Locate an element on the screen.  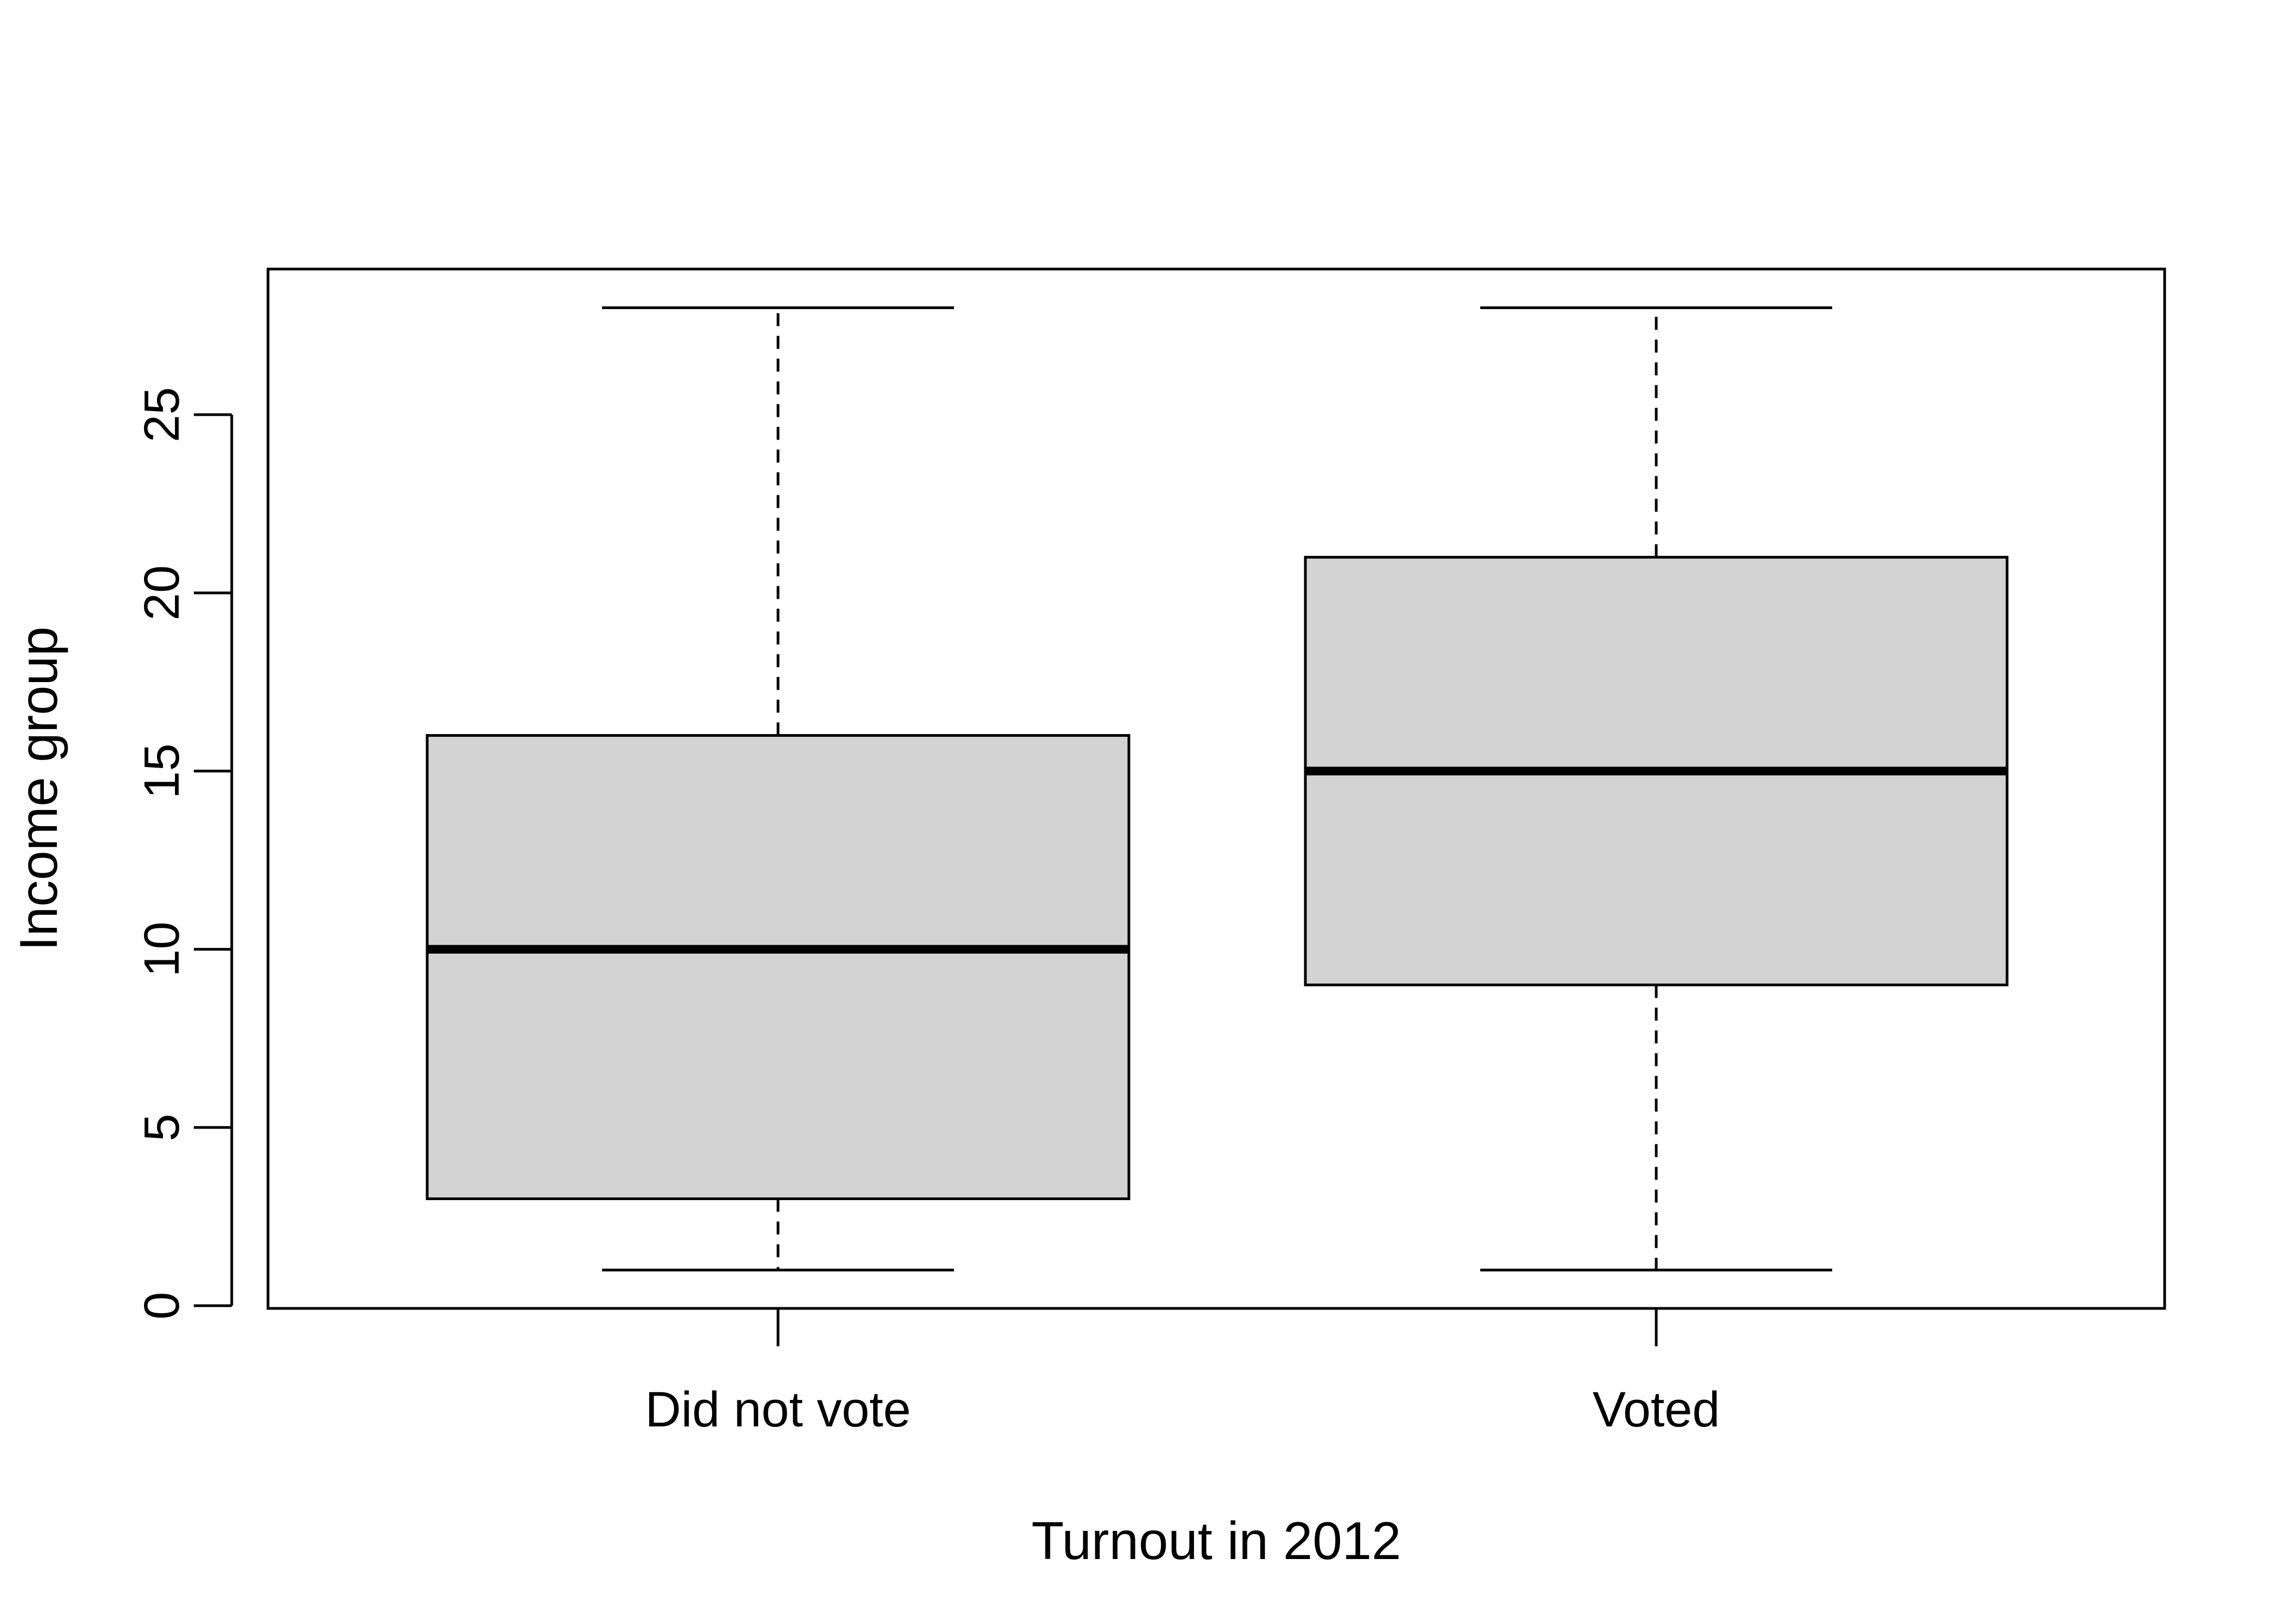
x-tick-label-0: Did not vote is located at coordinates (778, 1410).